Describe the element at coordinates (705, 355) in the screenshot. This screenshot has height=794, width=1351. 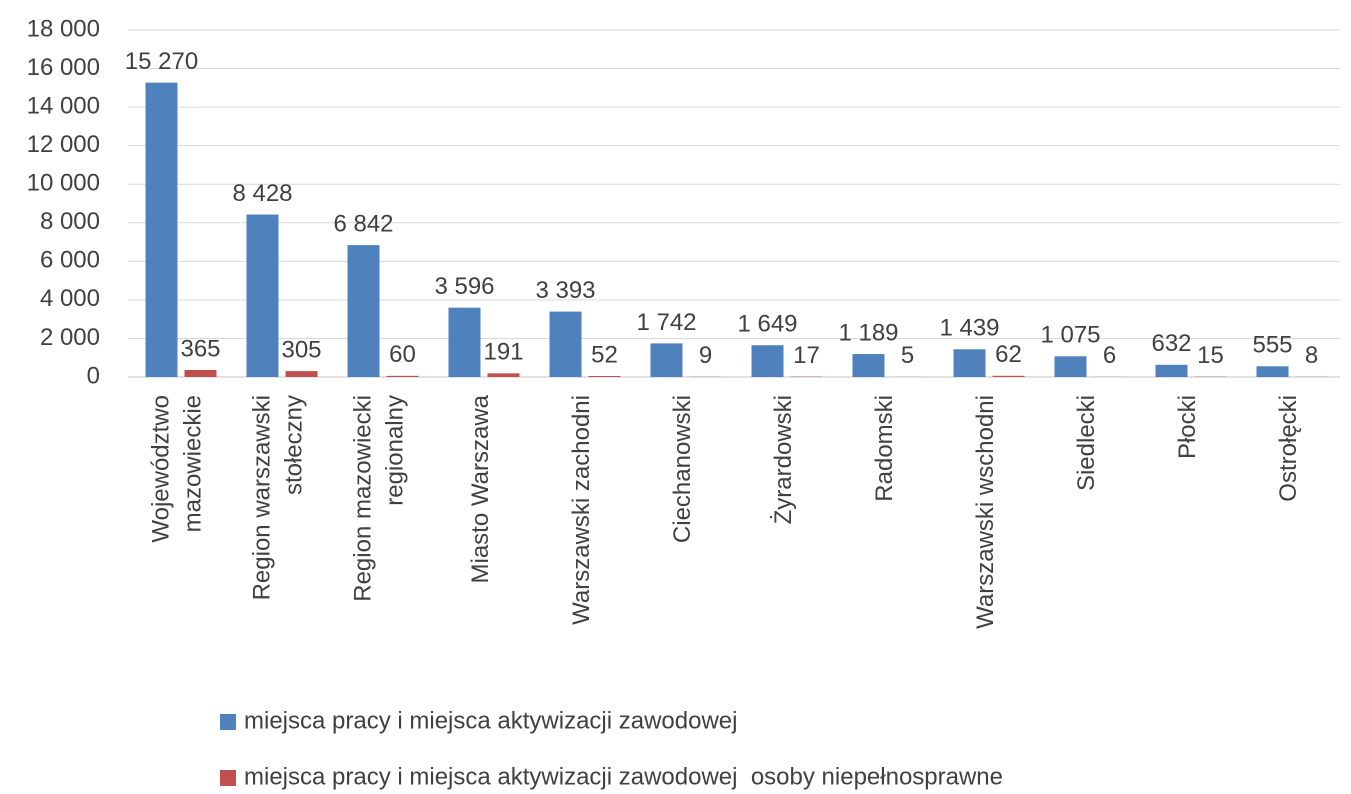
I see `value-label: 9` at that location.